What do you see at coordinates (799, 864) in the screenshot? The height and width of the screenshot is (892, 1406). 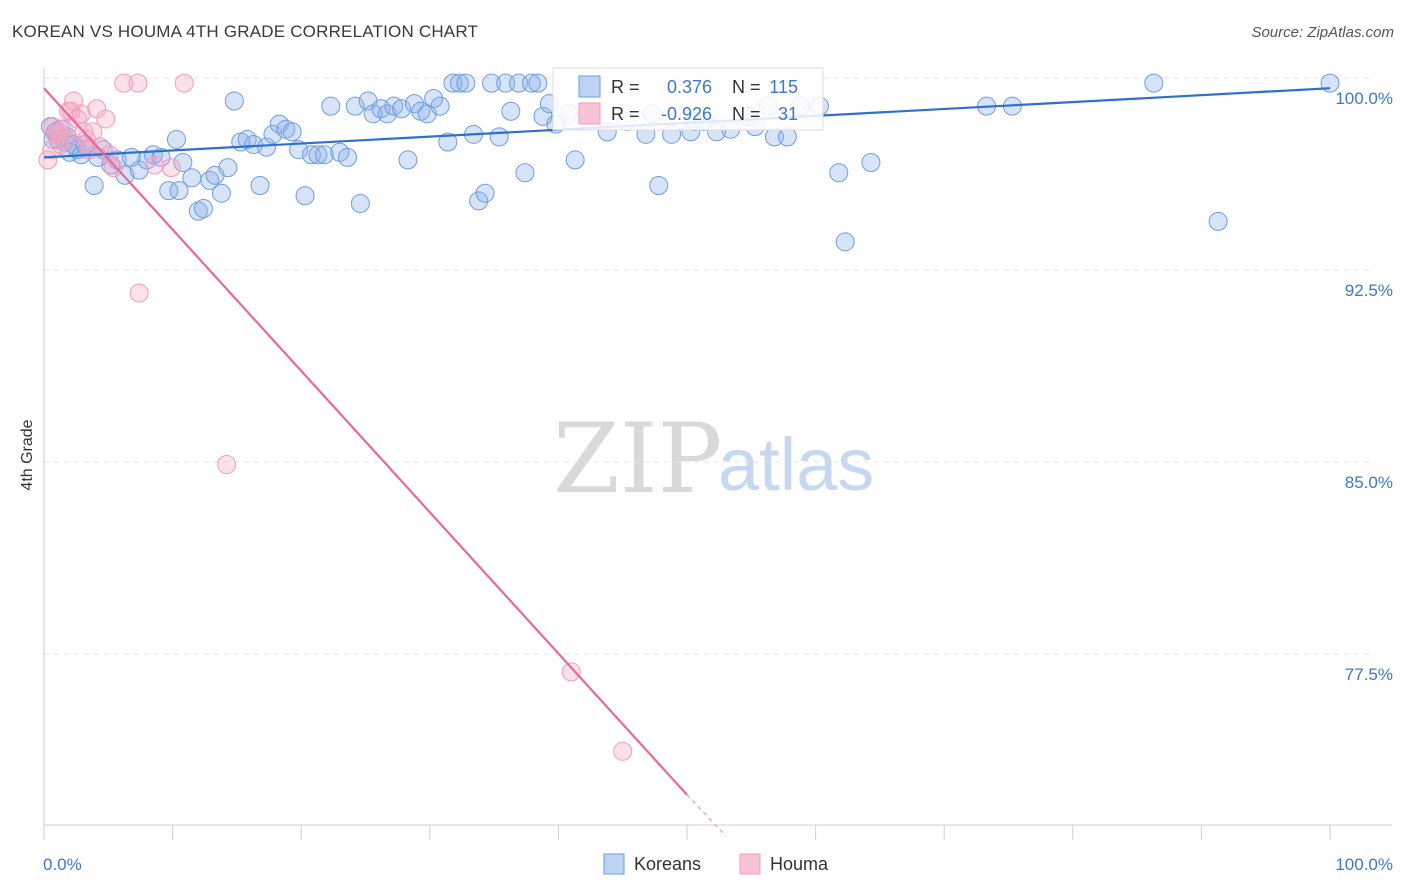 I see `bottom-legend-houma-label: Houma` at bounding box center [799, 864].